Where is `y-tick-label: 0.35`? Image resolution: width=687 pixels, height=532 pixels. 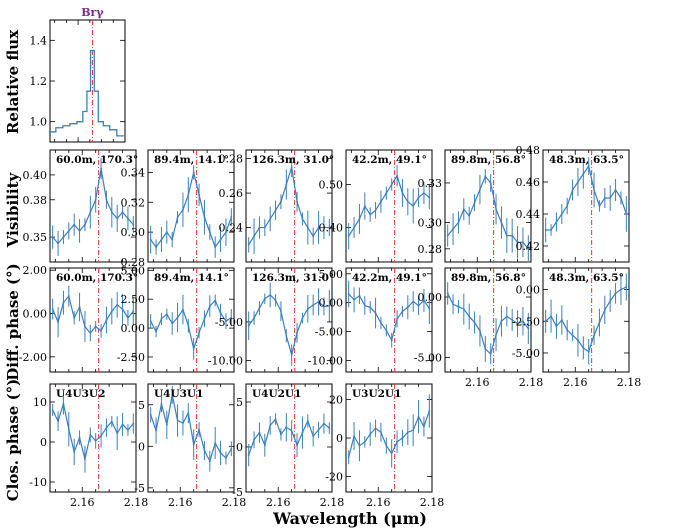
y-tick-label: 0.35 is located at coordinates (35, 237).